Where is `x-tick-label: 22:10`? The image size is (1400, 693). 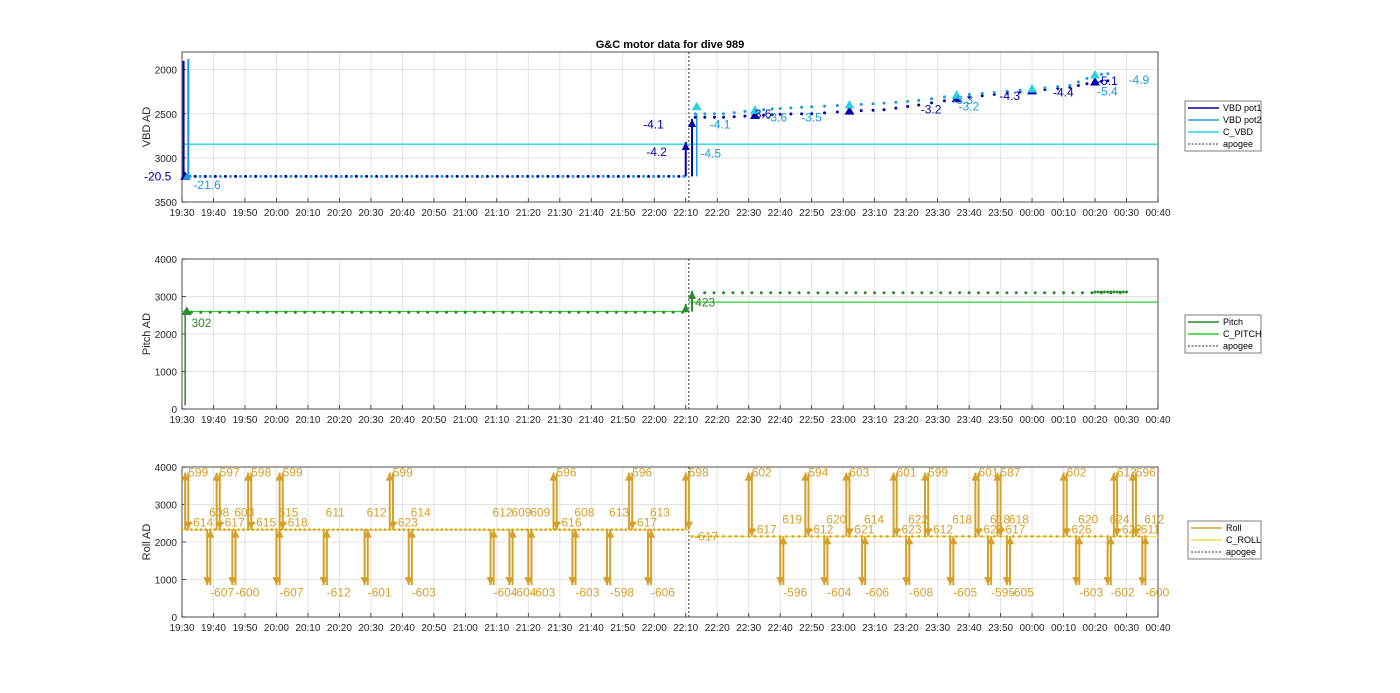
x-tick-label: 22:10 is located at coordinates (685, 213).